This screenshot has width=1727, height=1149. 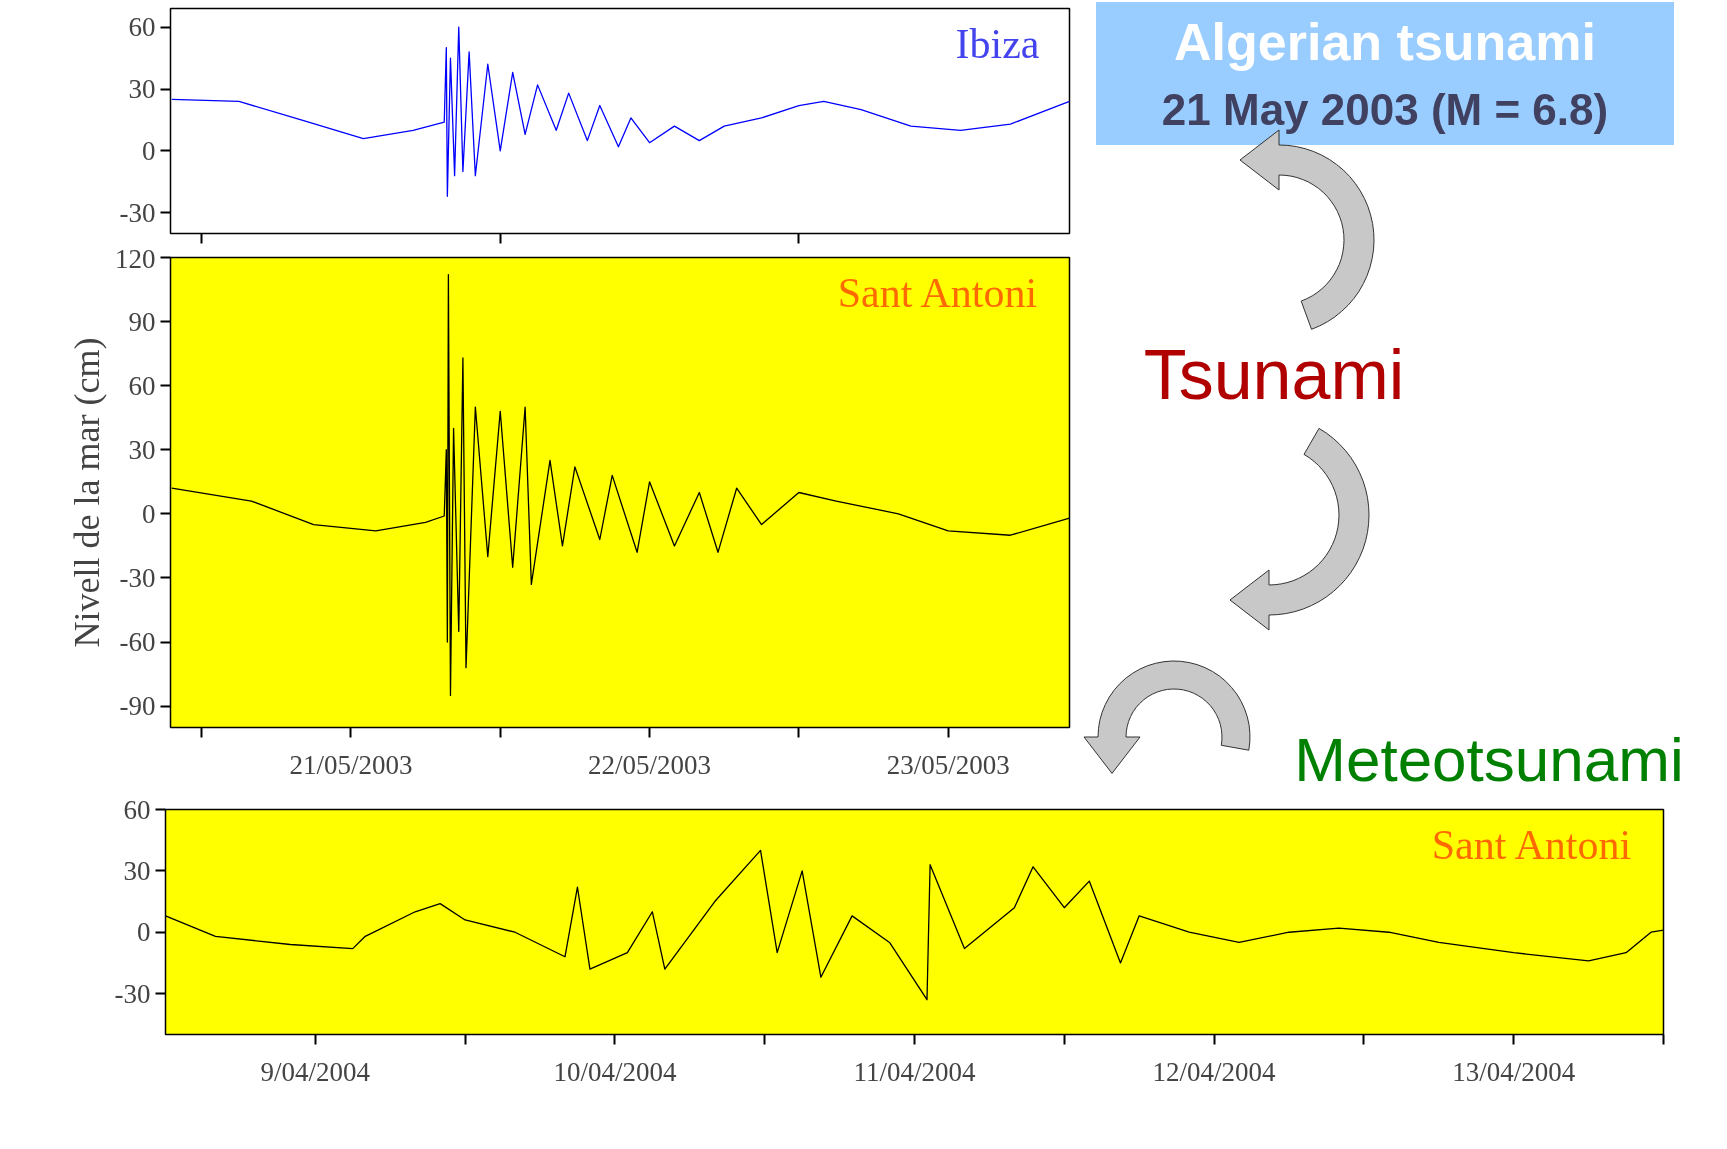 What do you see at coordinates (620, 111) in the screenshot?
I see `line-series` at bounding box center [620, 111].